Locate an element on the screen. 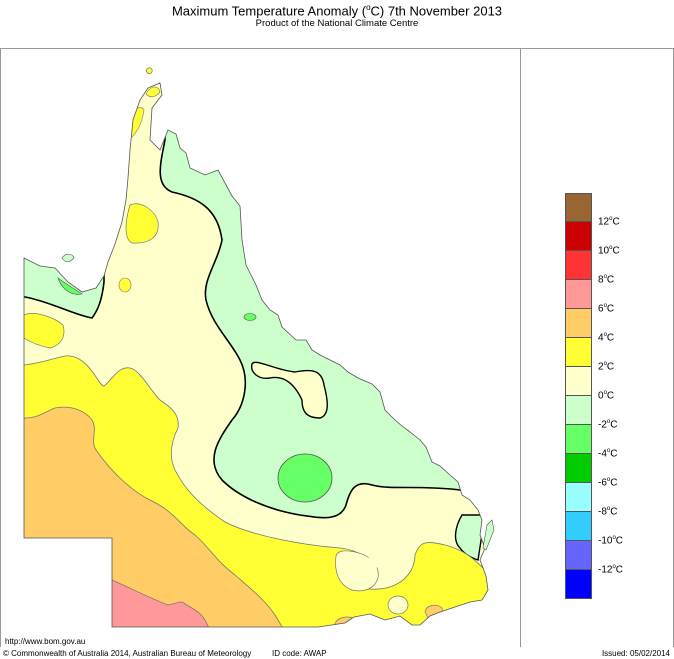 The width and height of the screenshot is (674, 659). bom-url-link: http://www.bom.gov.au is located at coordinates (45, 641).